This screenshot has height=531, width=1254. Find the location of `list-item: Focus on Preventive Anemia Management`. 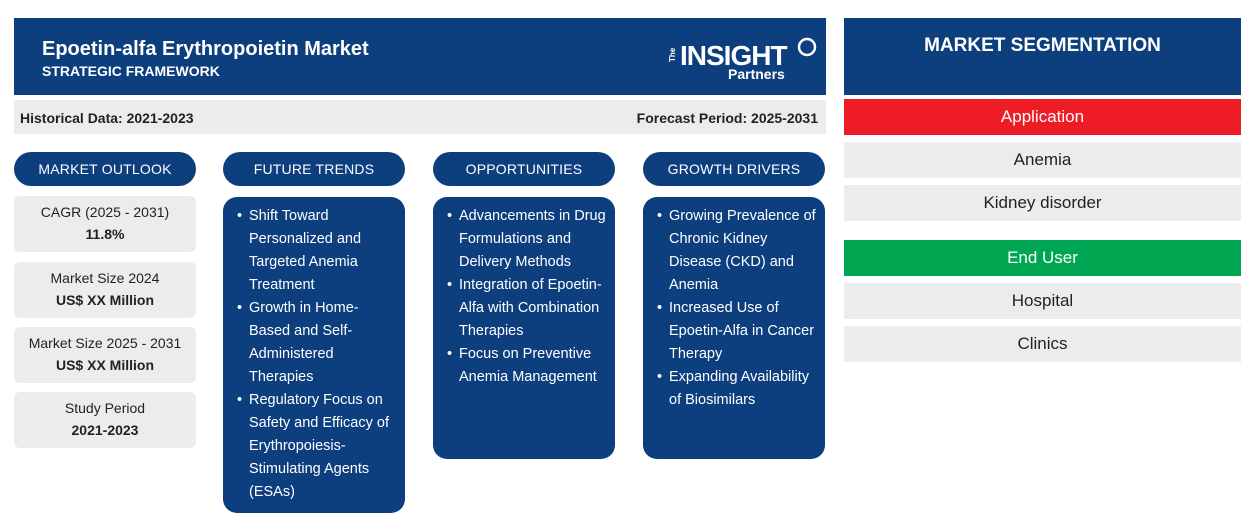

list-item: Focus on Preventive Anemia Management is located at coordinates (528, 366).